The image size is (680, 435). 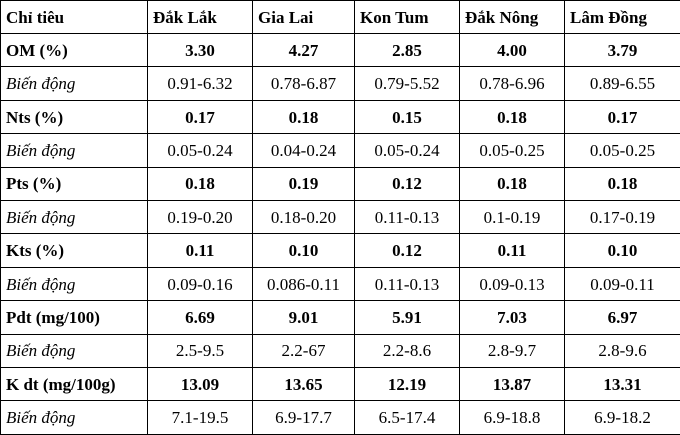 I want to click on table-cell: 3.30, so click(x=200, y=50).